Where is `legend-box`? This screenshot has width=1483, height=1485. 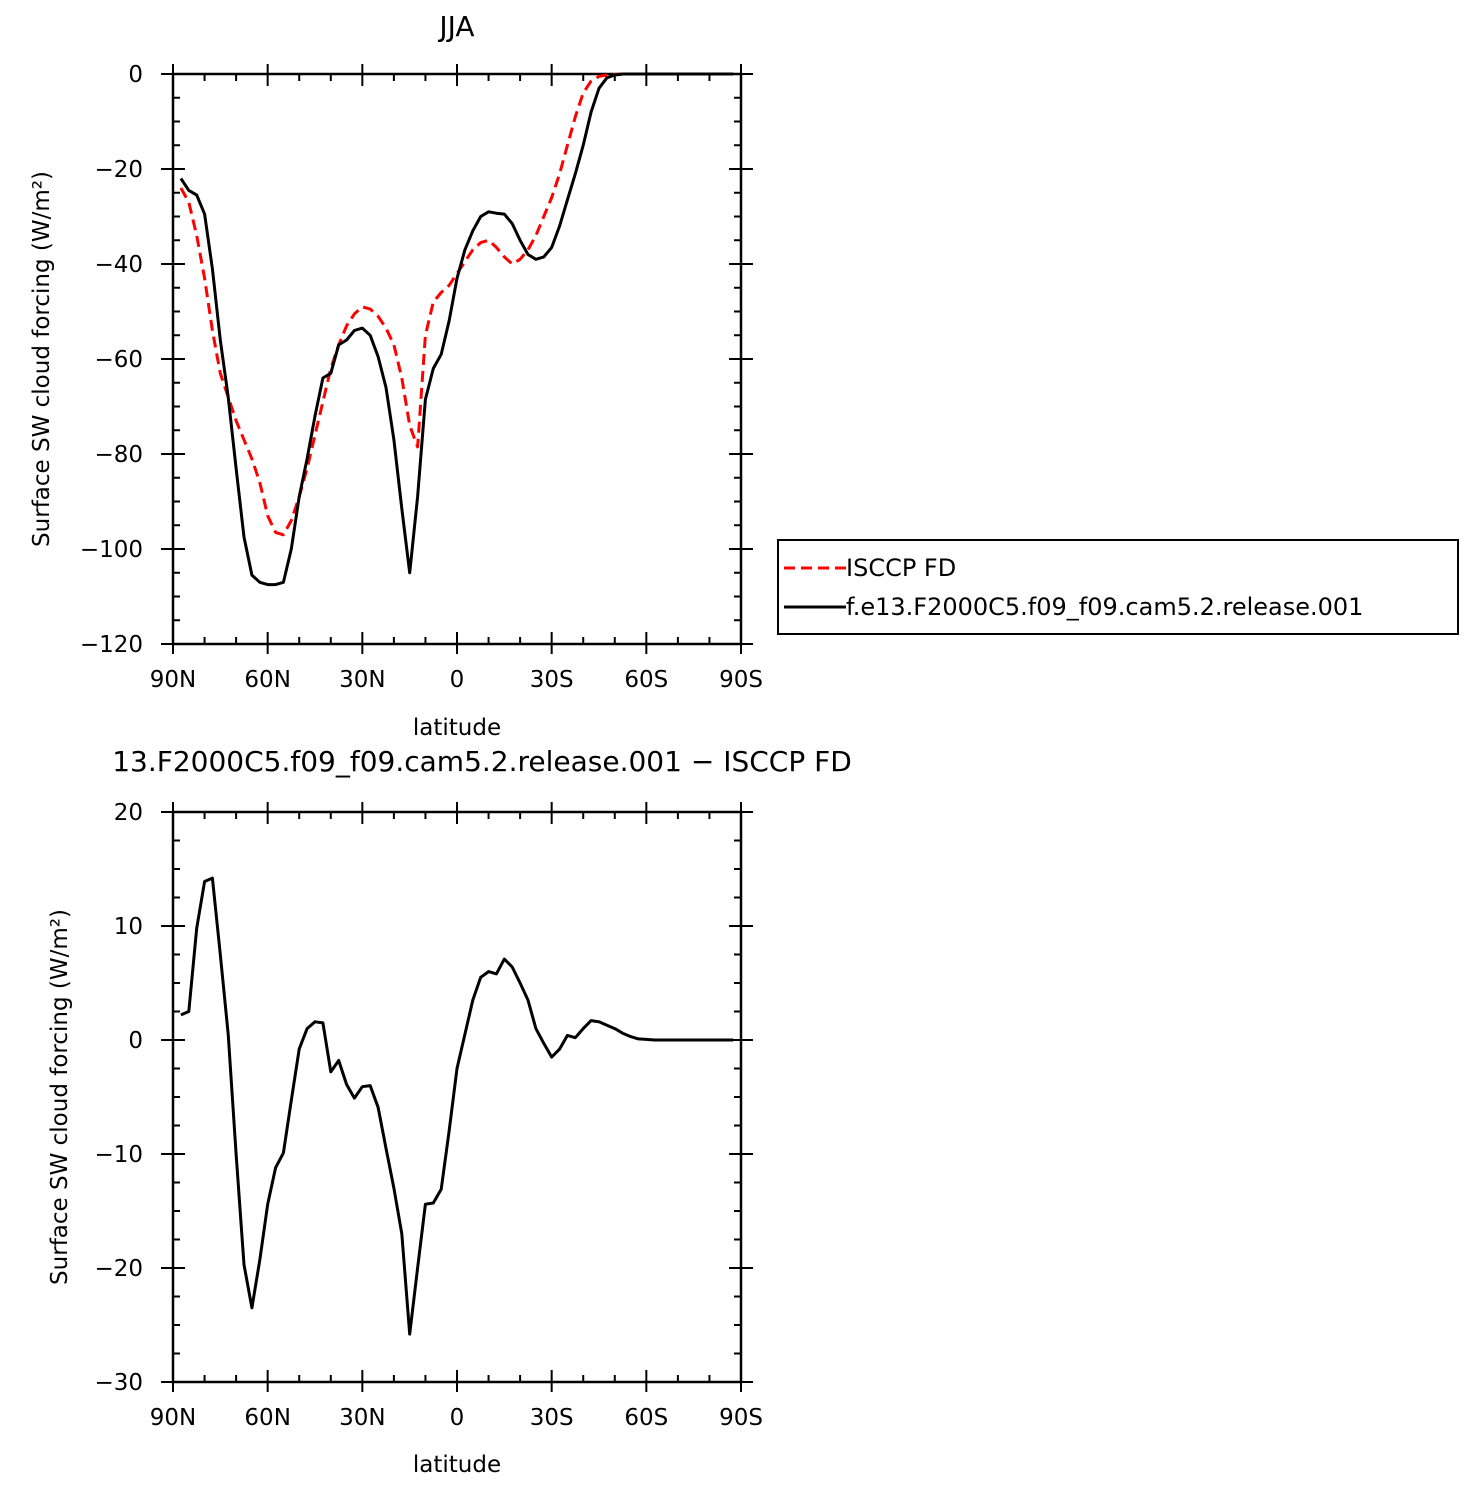
legend-box is located at coordinates (1118, 587).